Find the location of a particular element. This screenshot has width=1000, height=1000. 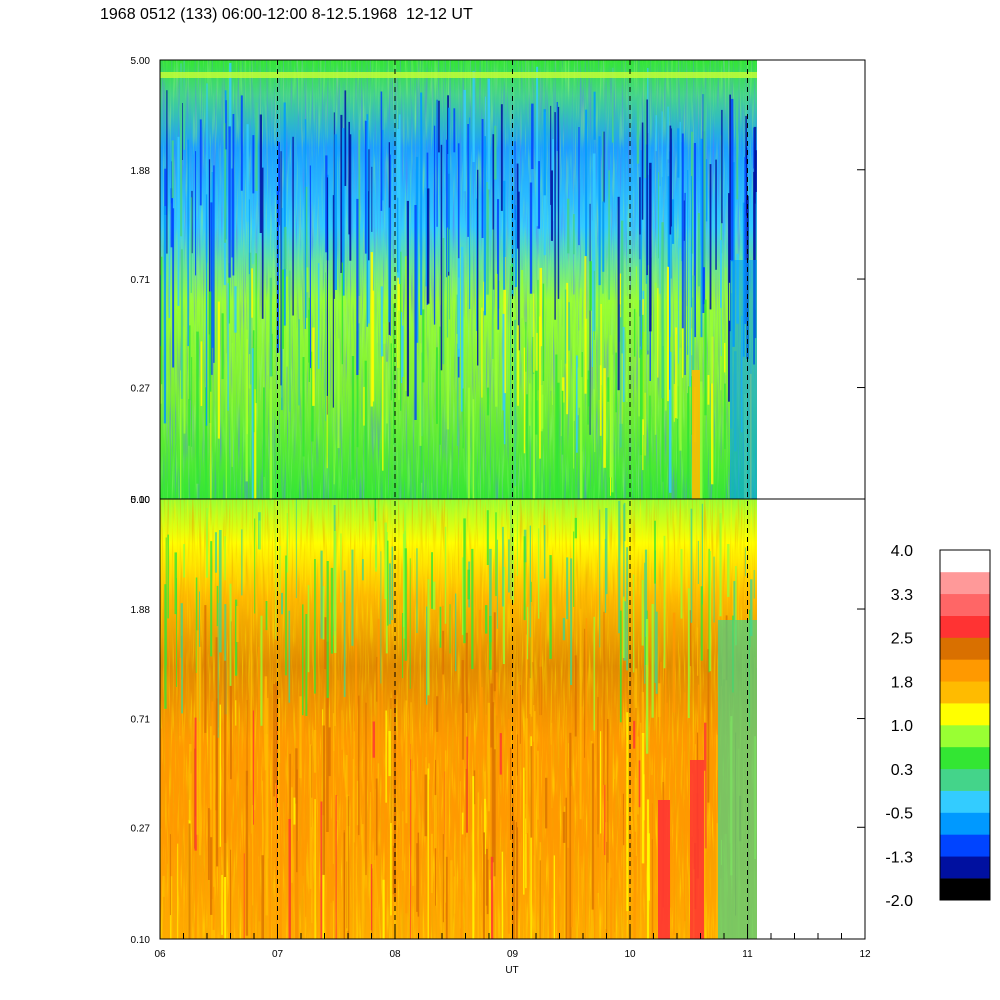

x-tick-label: 12 is located at coordinates (865, 954).